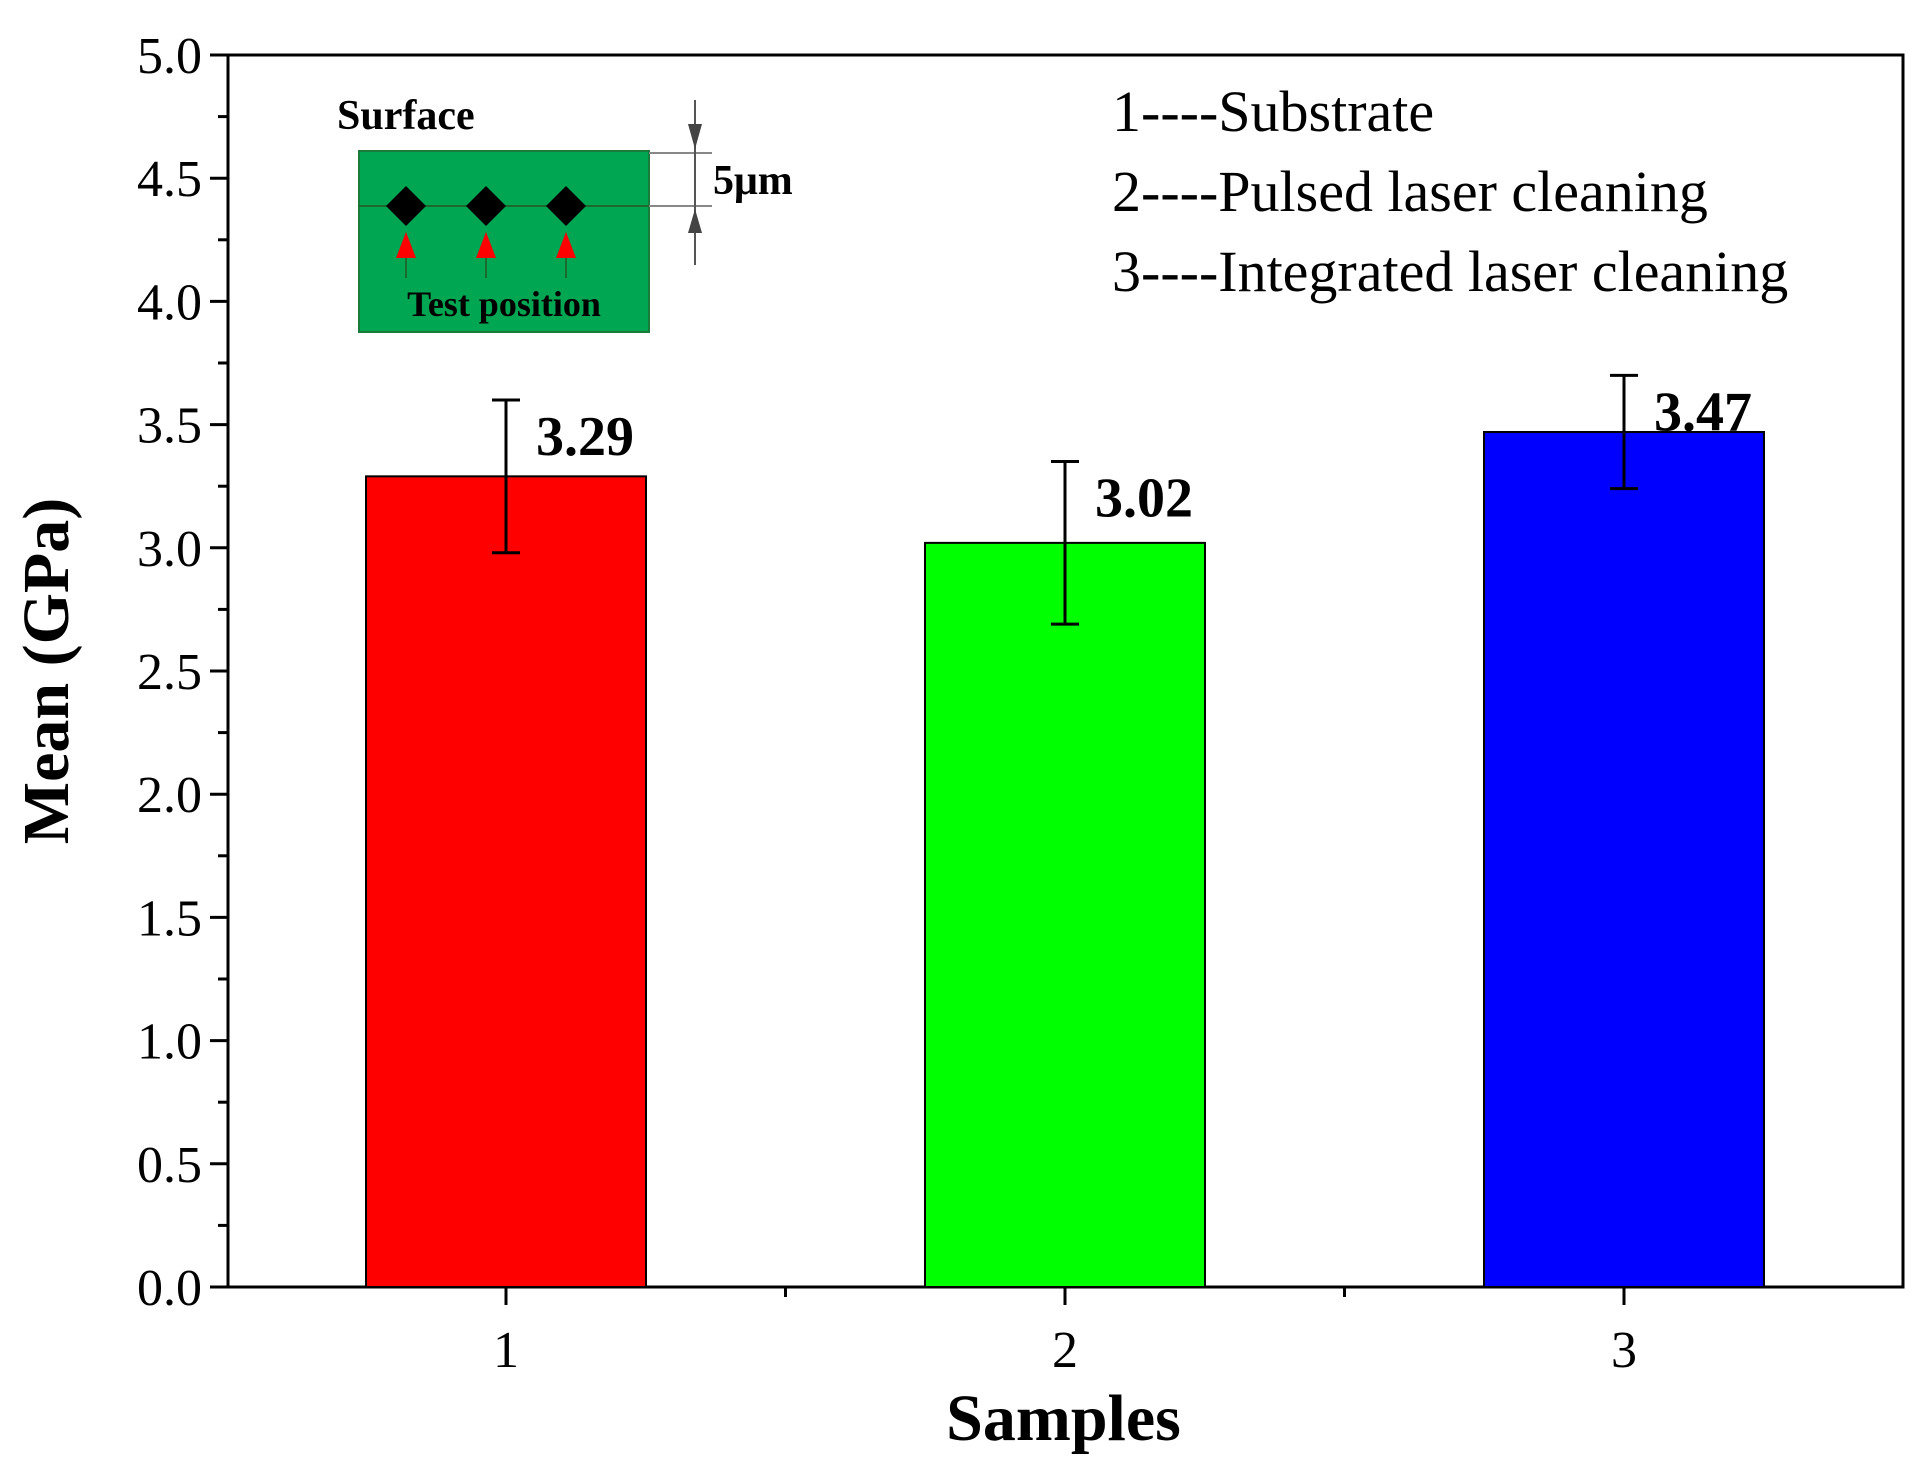 The image size is (1917, 1472). What do you see at coordinates (169, 426) in the screenshot?
I see `y-tick-label: 3.5` at bounding box center [169, 426].